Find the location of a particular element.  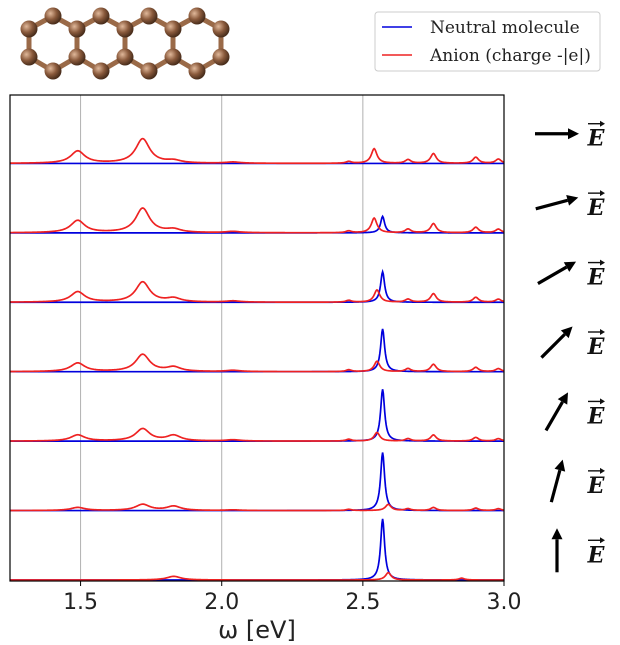

molecule-inset is located at coordinates (125, 43).